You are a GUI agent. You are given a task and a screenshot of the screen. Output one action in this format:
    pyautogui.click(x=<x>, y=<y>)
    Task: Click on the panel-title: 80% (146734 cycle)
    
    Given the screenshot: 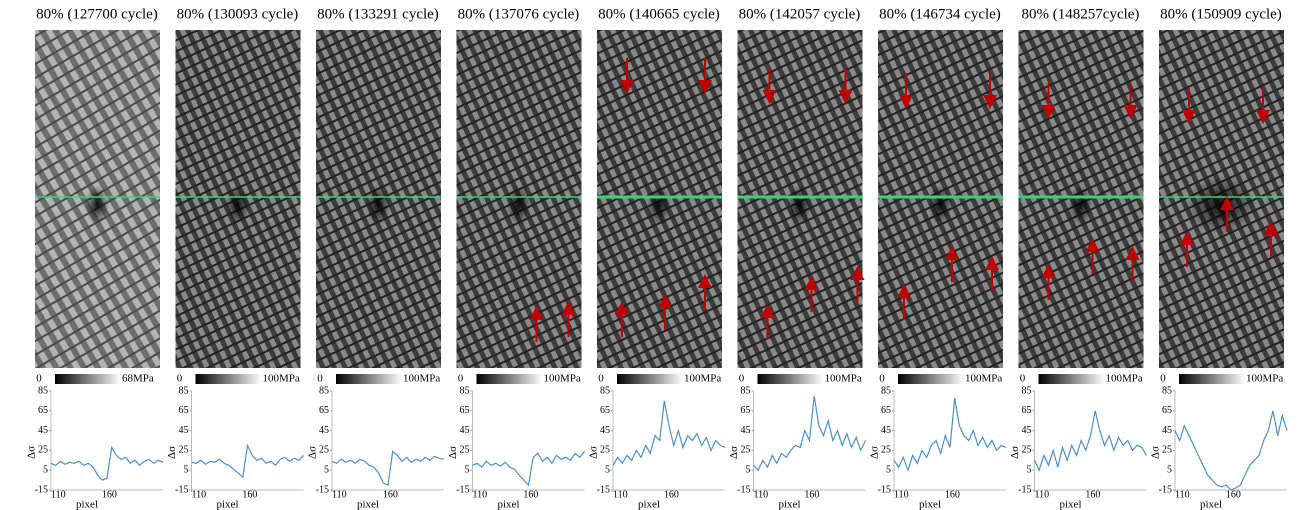 What is the action you would take?
    pyautogui.click(x=940, y=14)
    